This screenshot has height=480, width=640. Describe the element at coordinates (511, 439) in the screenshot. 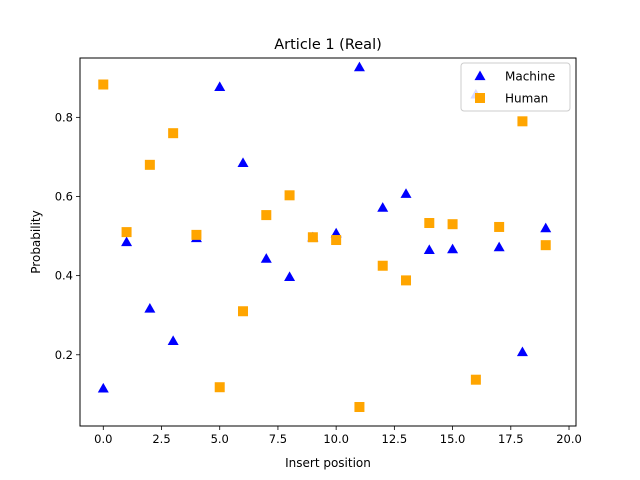

I see `x-tick-label: 17.5` at that location.